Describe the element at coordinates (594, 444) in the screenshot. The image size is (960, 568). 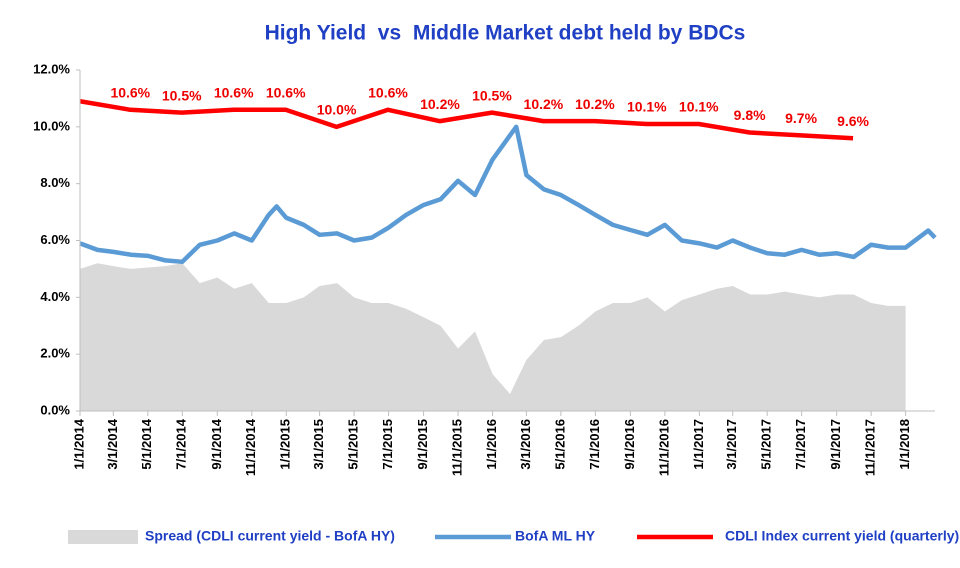
I see `x-tick-label: 7/1/2016` at that location.